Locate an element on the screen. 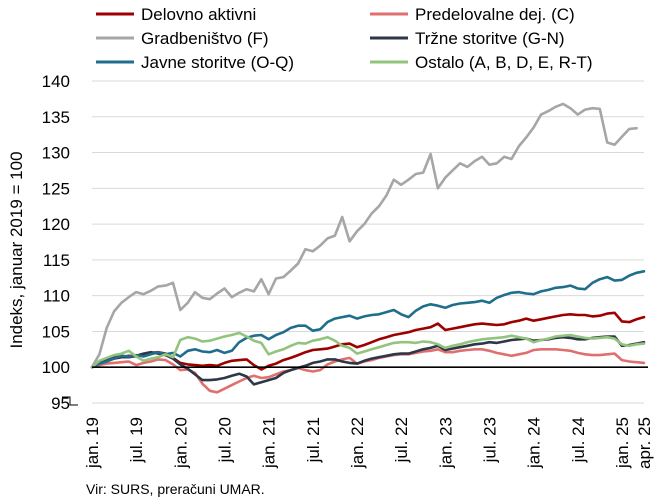 This screenshot has height=503, width=664. legend-label-5: Javne storitve (O-Q) is located at coordinates (217, 62).